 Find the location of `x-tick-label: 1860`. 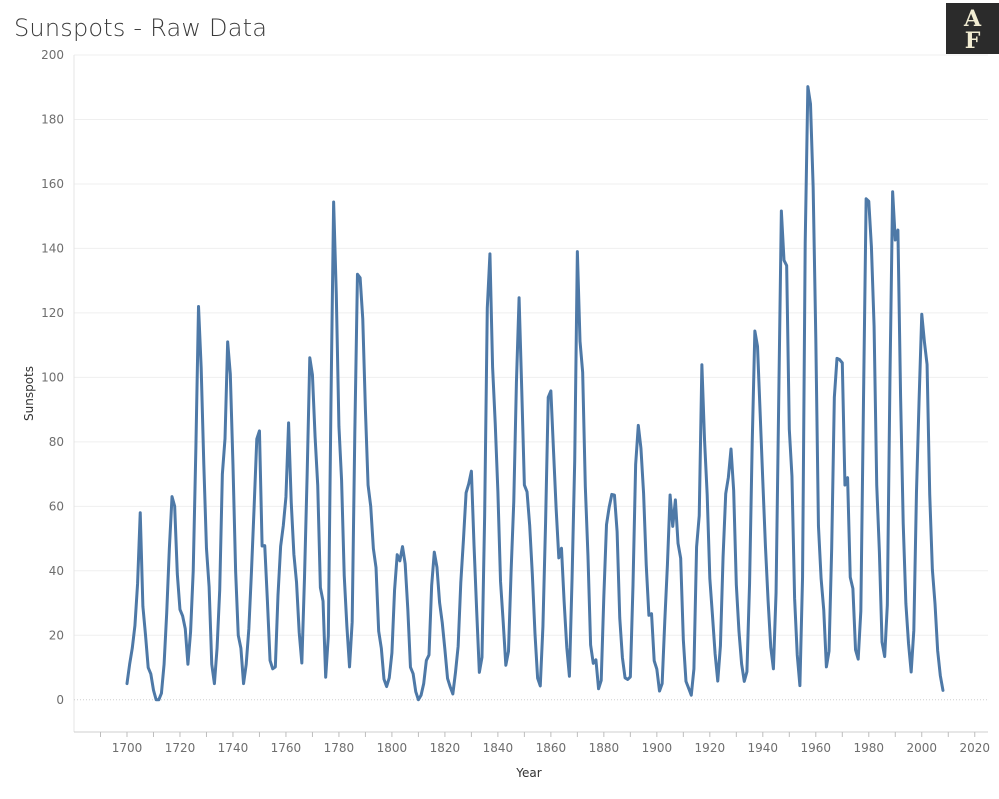

x-tick-label: 1860 is located at coordinates (551, 748).